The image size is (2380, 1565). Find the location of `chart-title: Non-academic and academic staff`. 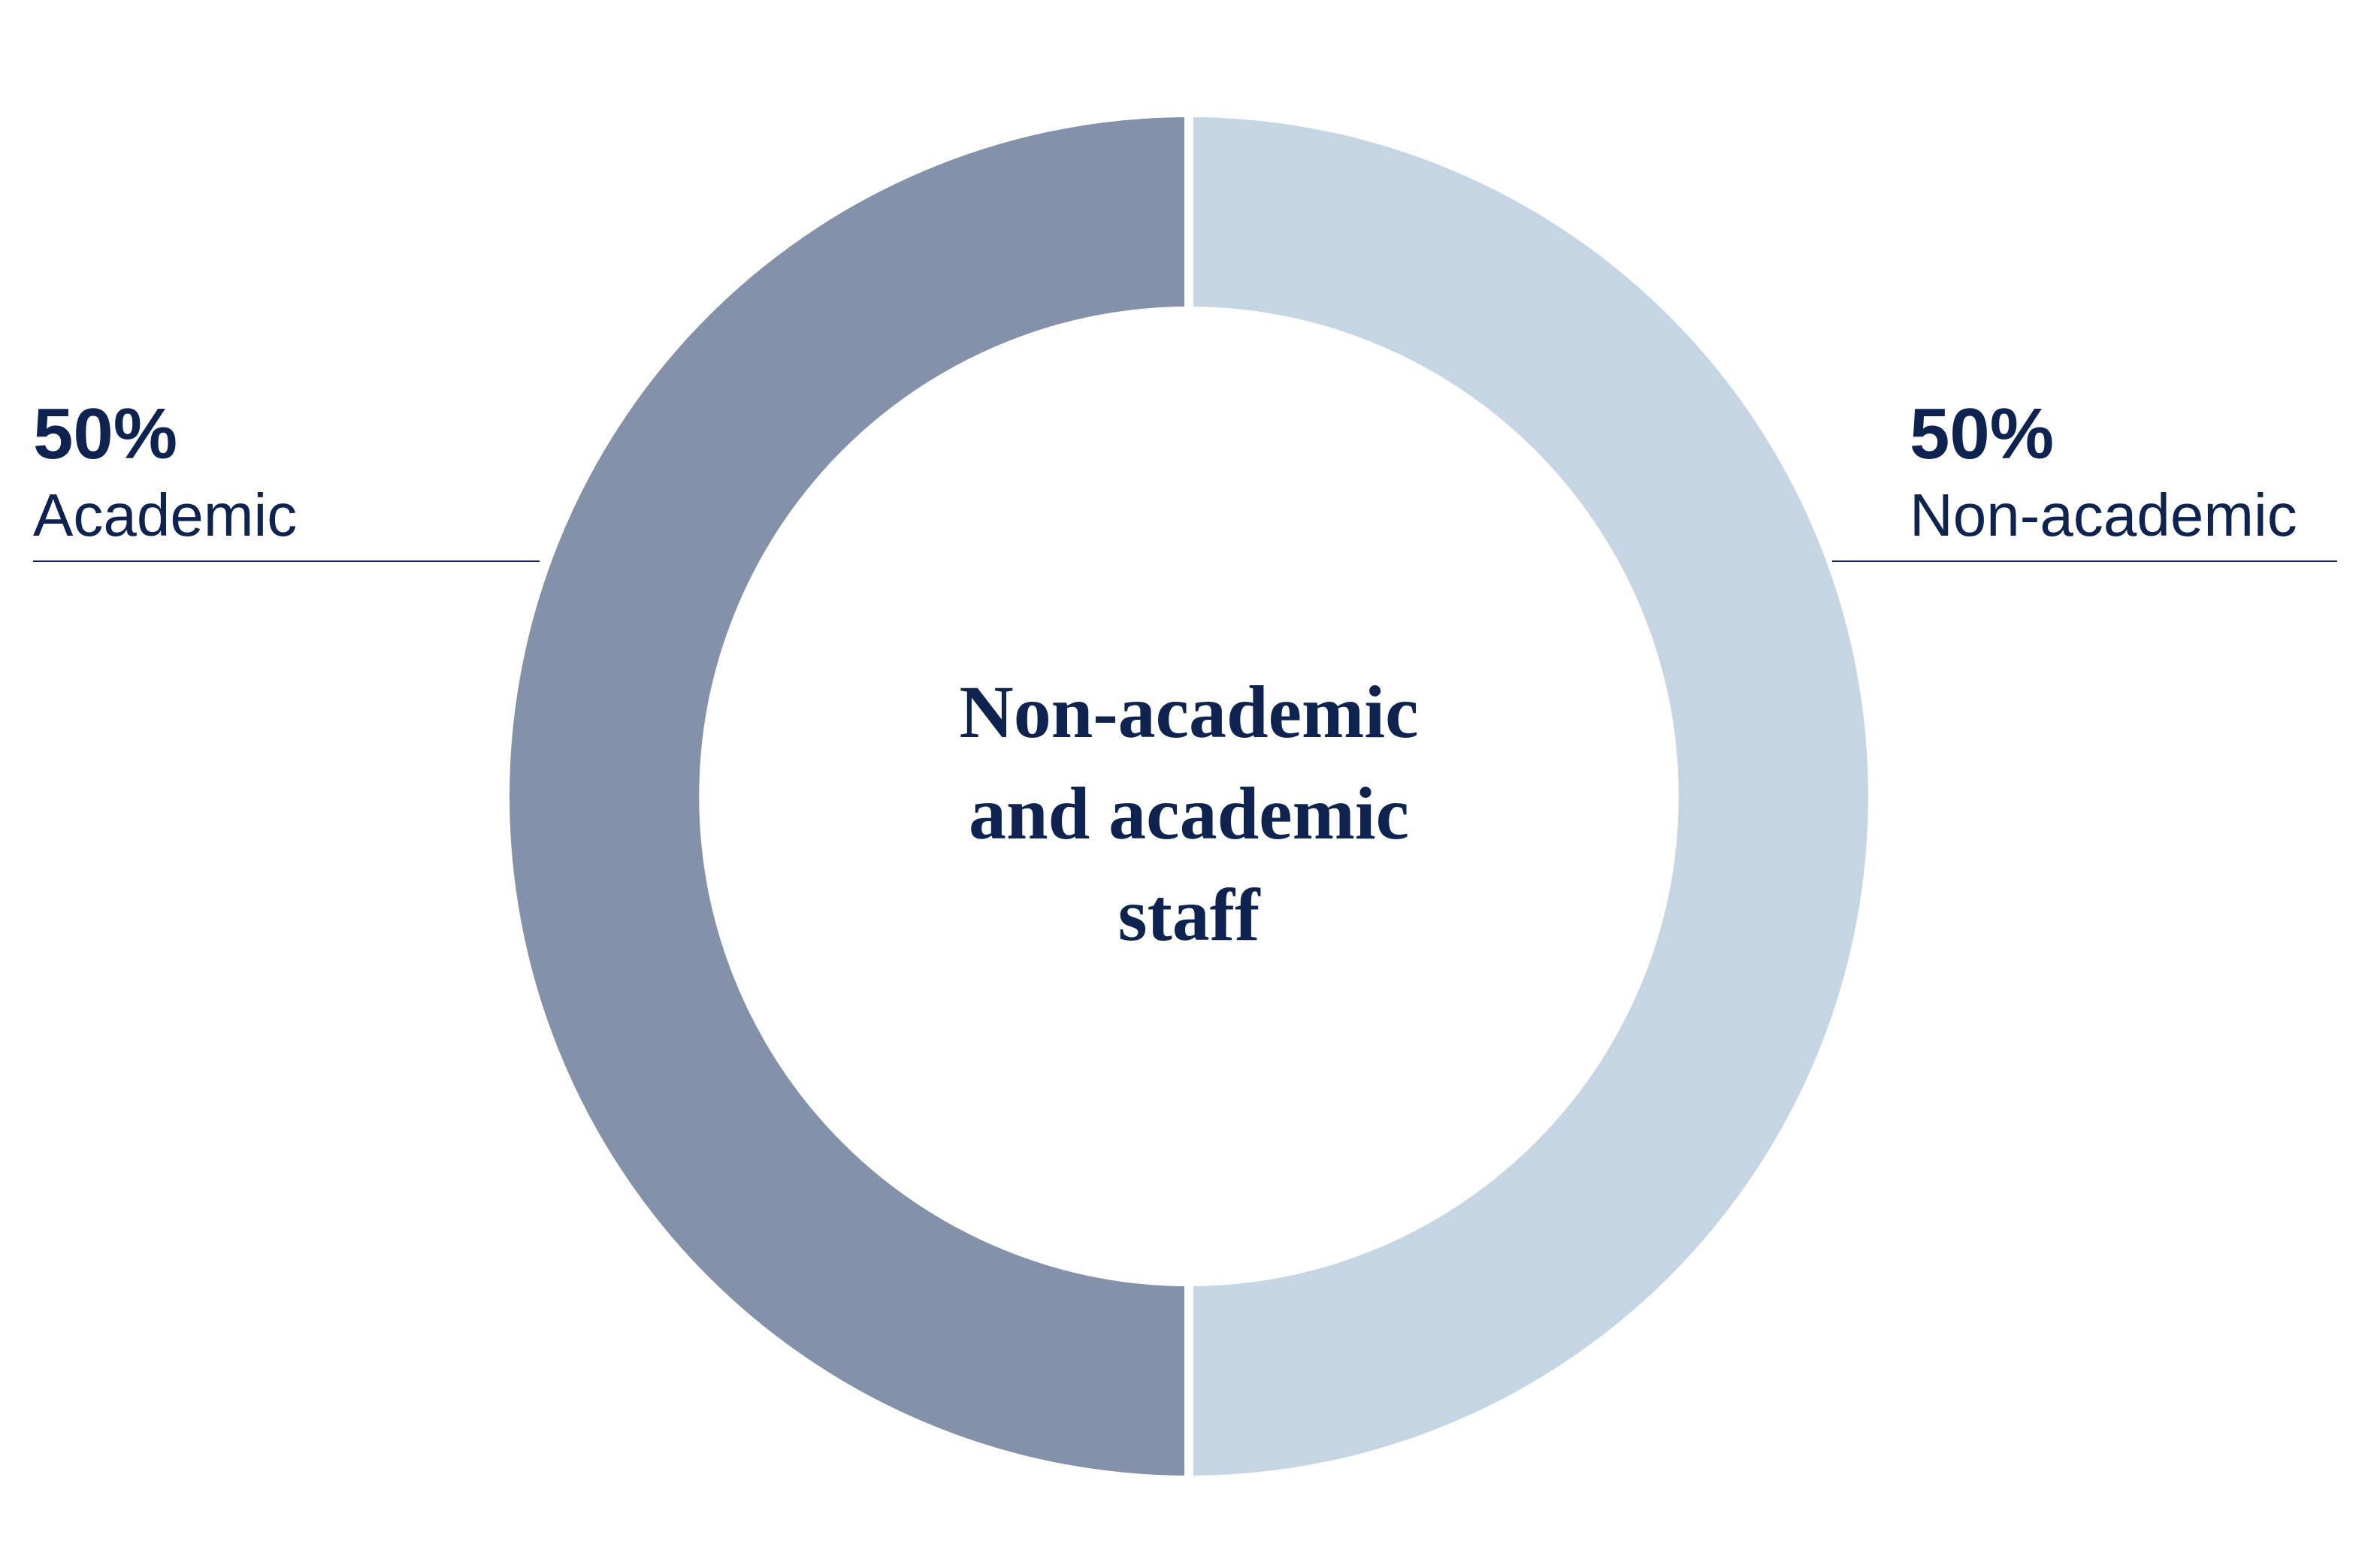

chart-title: Non-academic and academic staff is located at coordinates (1189, 813).